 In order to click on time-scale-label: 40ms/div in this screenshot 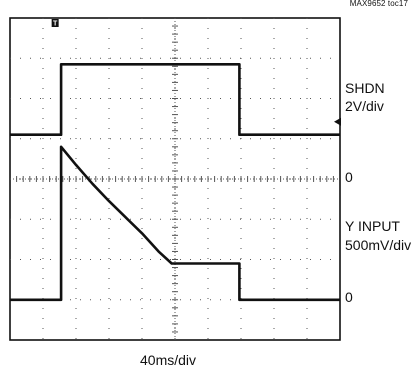, I will do `click(168, 360)`.